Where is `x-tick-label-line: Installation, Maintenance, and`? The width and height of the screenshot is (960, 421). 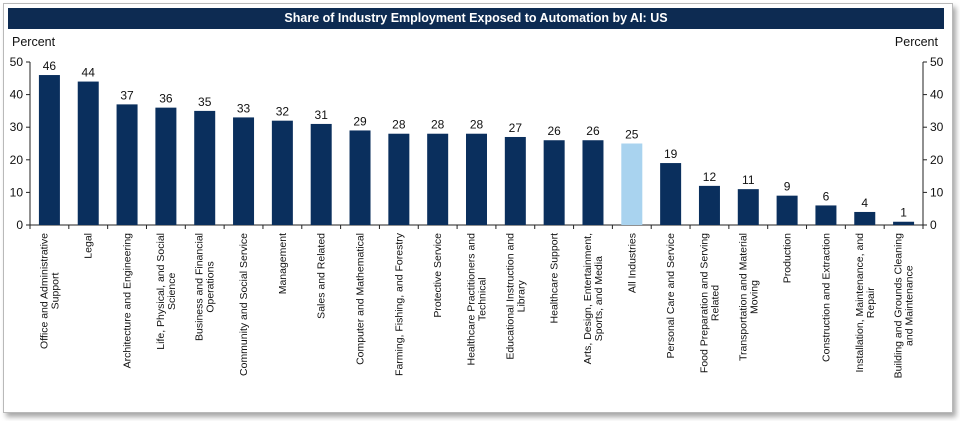
x-tick-label-line: Installation, Maintenance, and is located at coordinates (860, 303).